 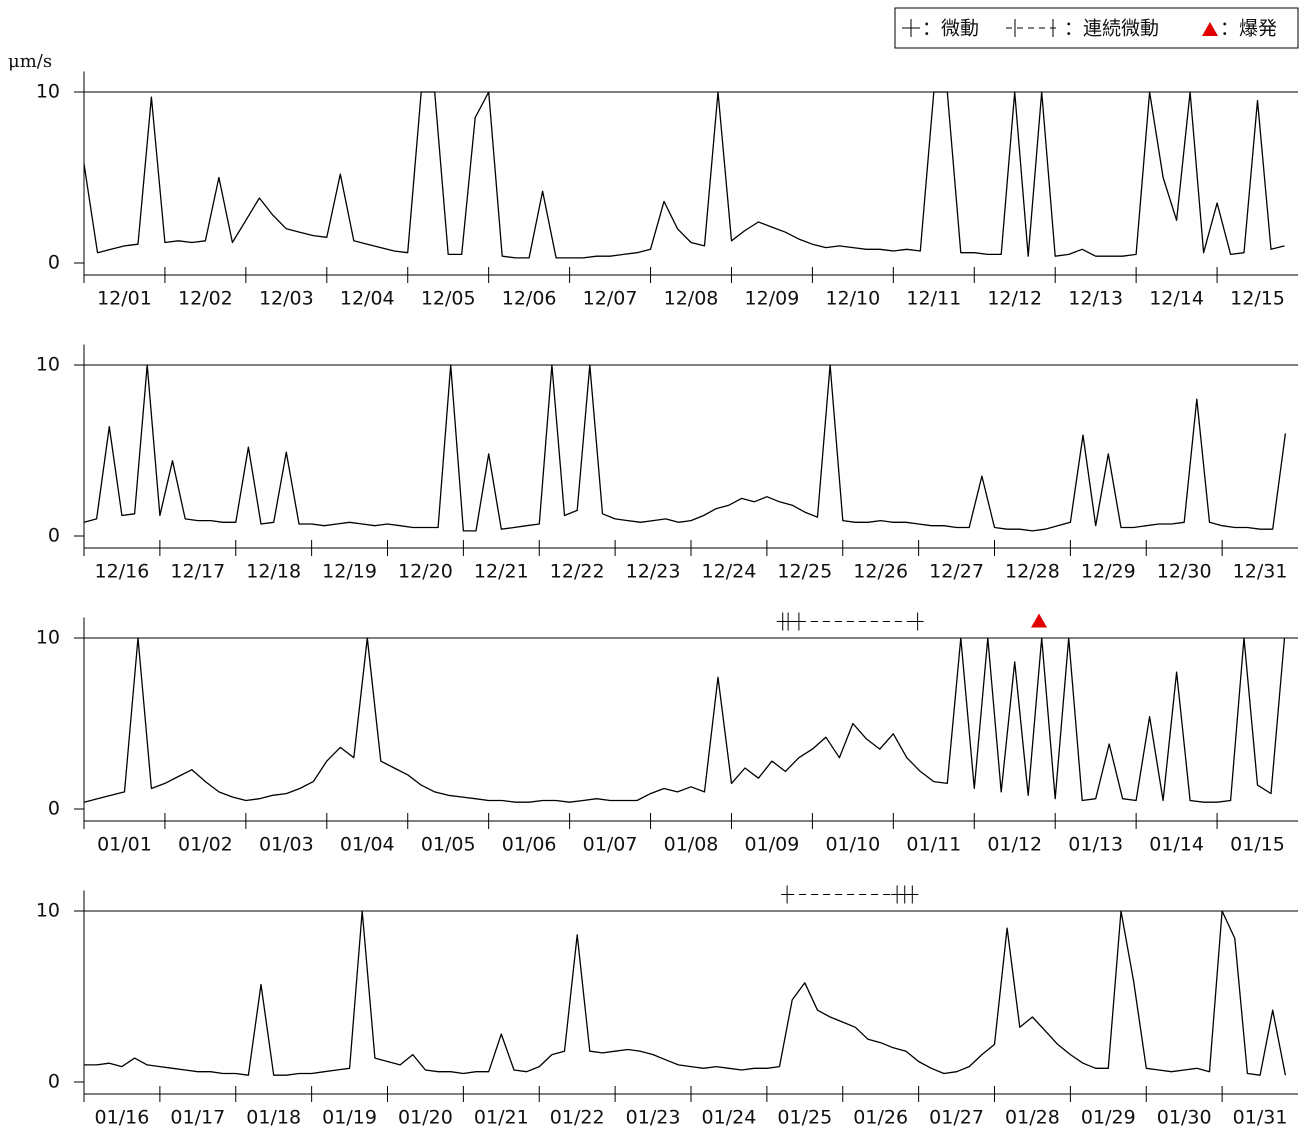 I want to click on x-tick-label: 01/02, so click(x=205, y=845).